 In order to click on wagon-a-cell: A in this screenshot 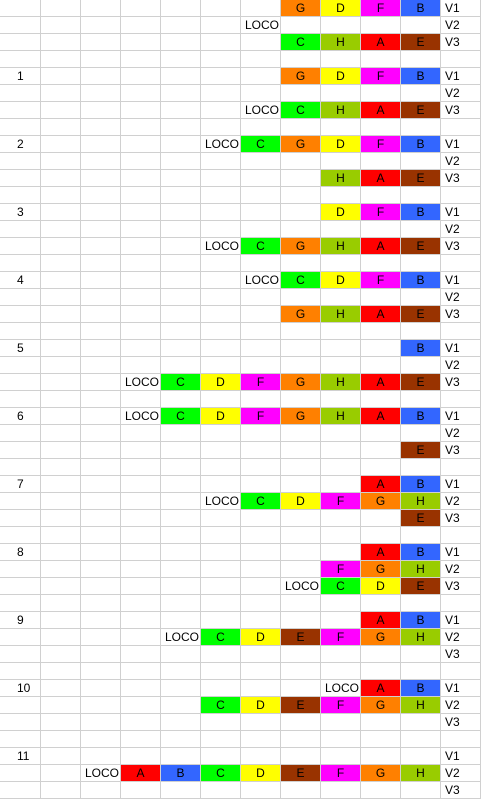, I will do `click(381, 552)`.